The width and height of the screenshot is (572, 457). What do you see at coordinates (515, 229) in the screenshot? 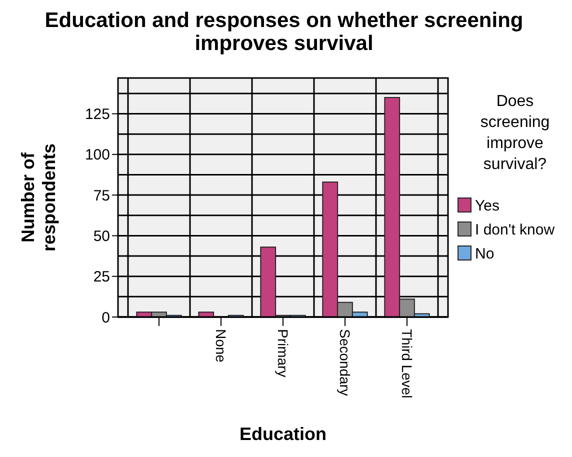
I see `legend-label: I don't know` at bounding box center [515, 229].